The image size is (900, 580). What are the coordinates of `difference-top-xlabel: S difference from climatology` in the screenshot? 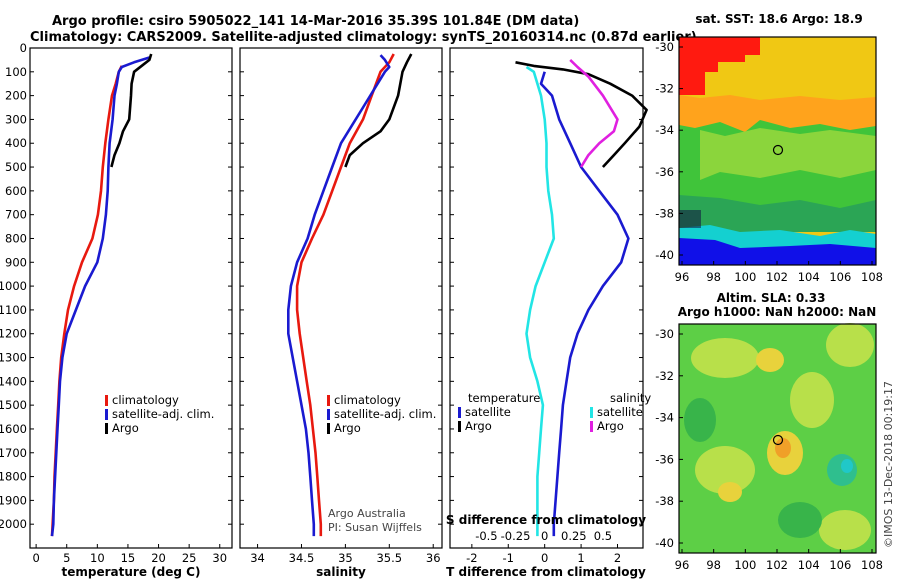 It's located at (546, 520).